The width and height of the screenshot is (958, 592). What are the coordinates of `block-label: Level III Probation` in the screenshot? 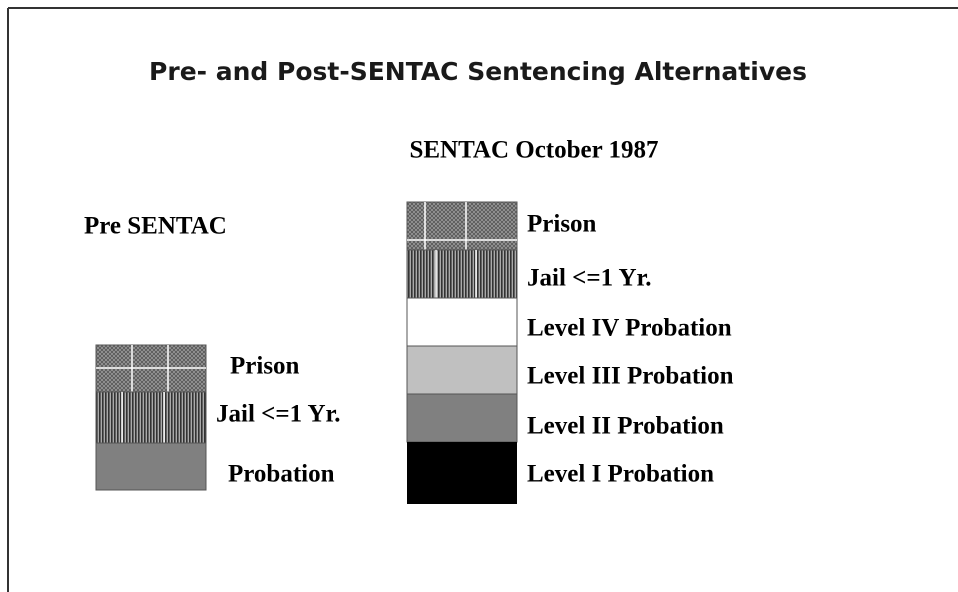 It's located at (630, 376).